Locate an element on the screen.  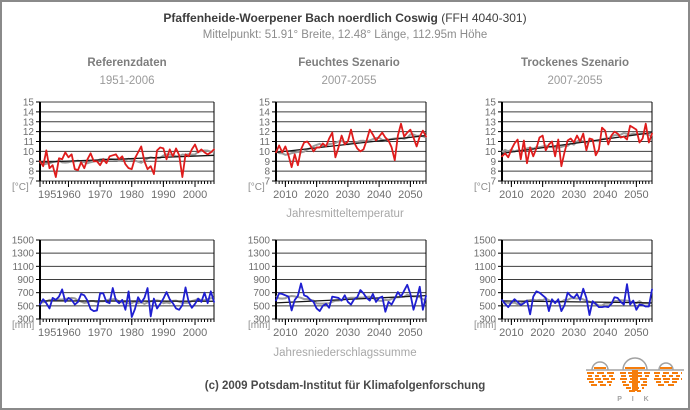
column-title-trockenes-szenario: Trockenes Szenario is located at coordinates (575, 63).